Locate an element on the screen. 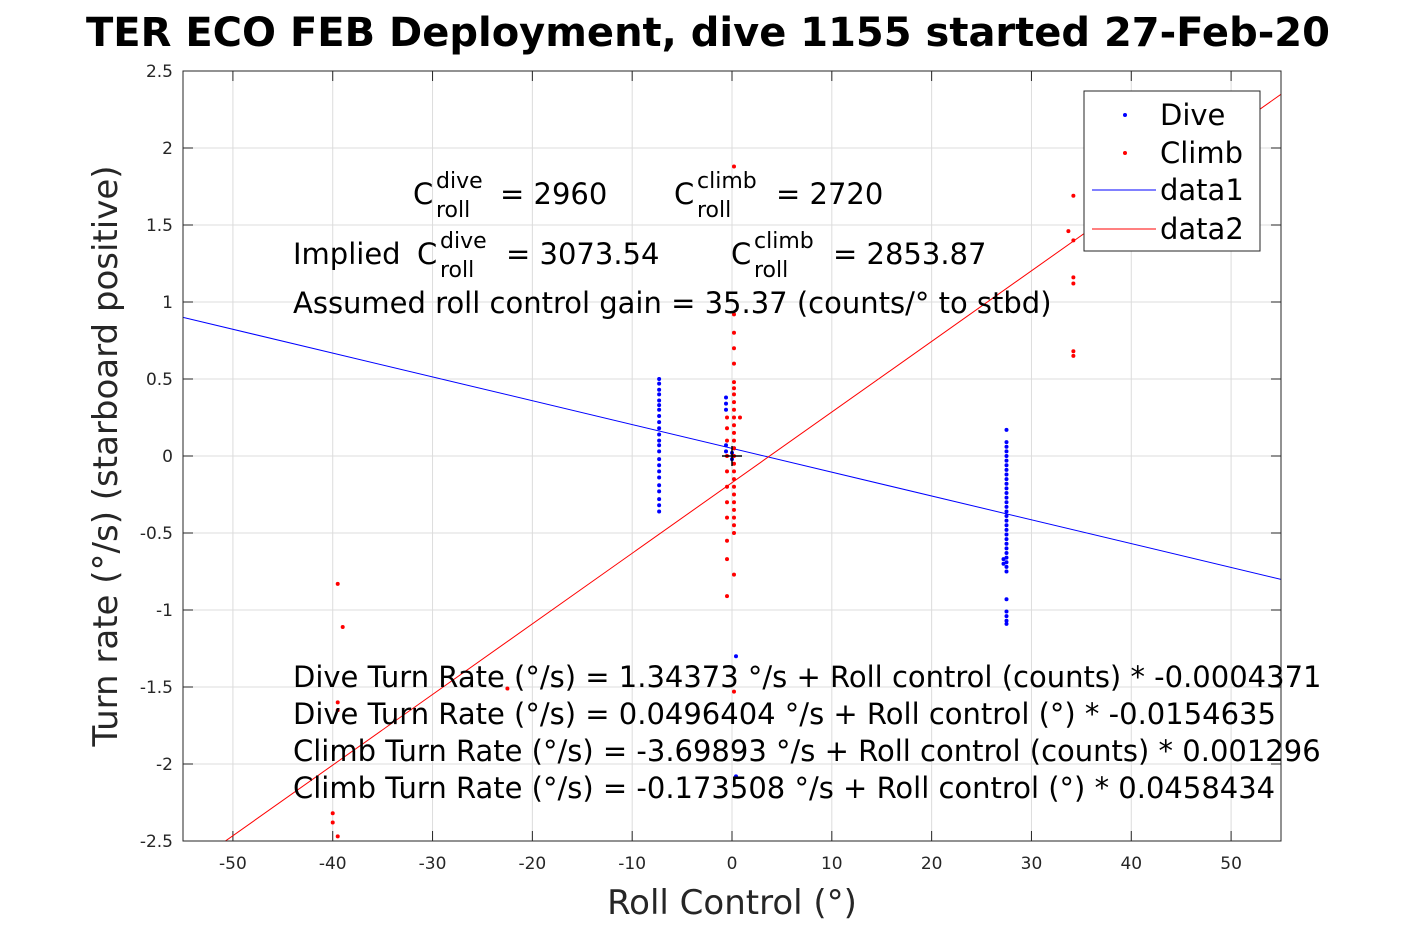 This screenshot has height=945, width=1417. annotation-prefix: Implied is located at coordinates (347, 254).